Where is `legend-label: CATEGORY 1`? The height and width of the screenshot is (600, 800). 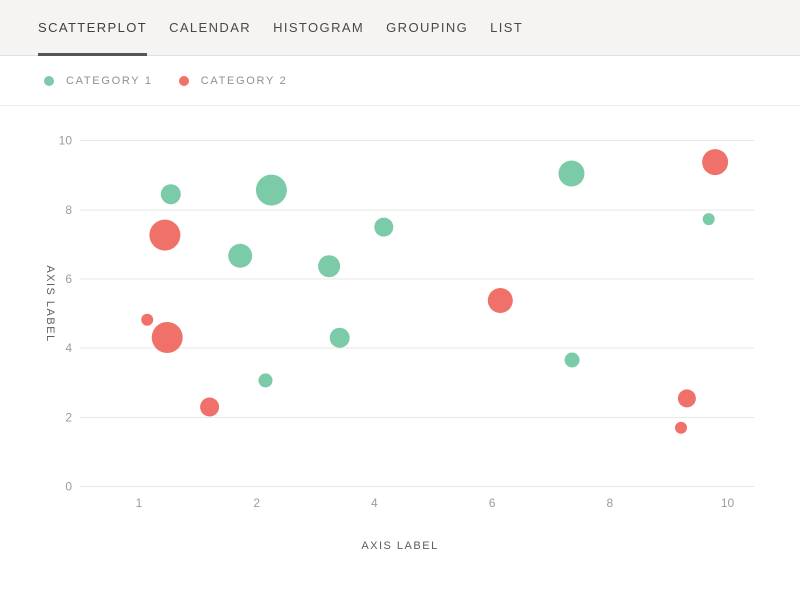
legend-label: CATEGORY 1 is located at coordinates (109, 80).